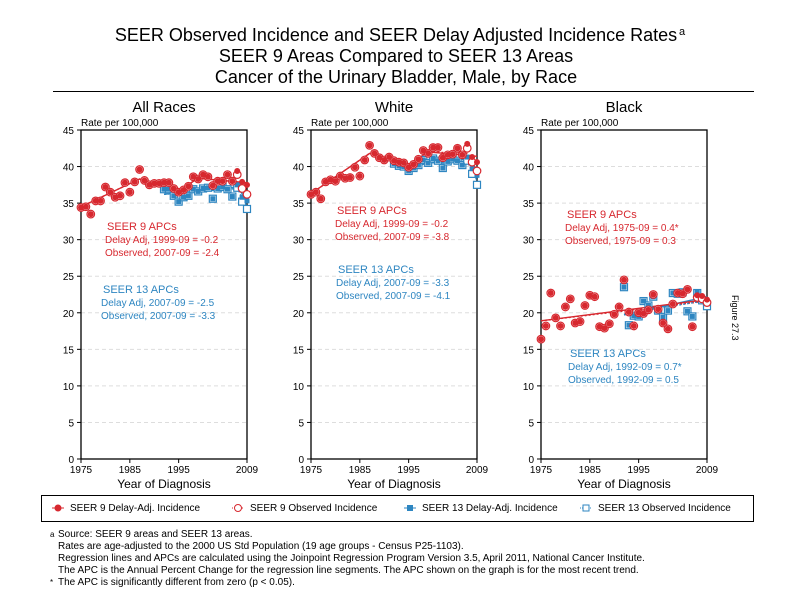 The width and height of the screenshot is (792, 612). Describe the element at coordinates (299, 314) in the screenshot. I see `y-tick-label: 20` at that location.